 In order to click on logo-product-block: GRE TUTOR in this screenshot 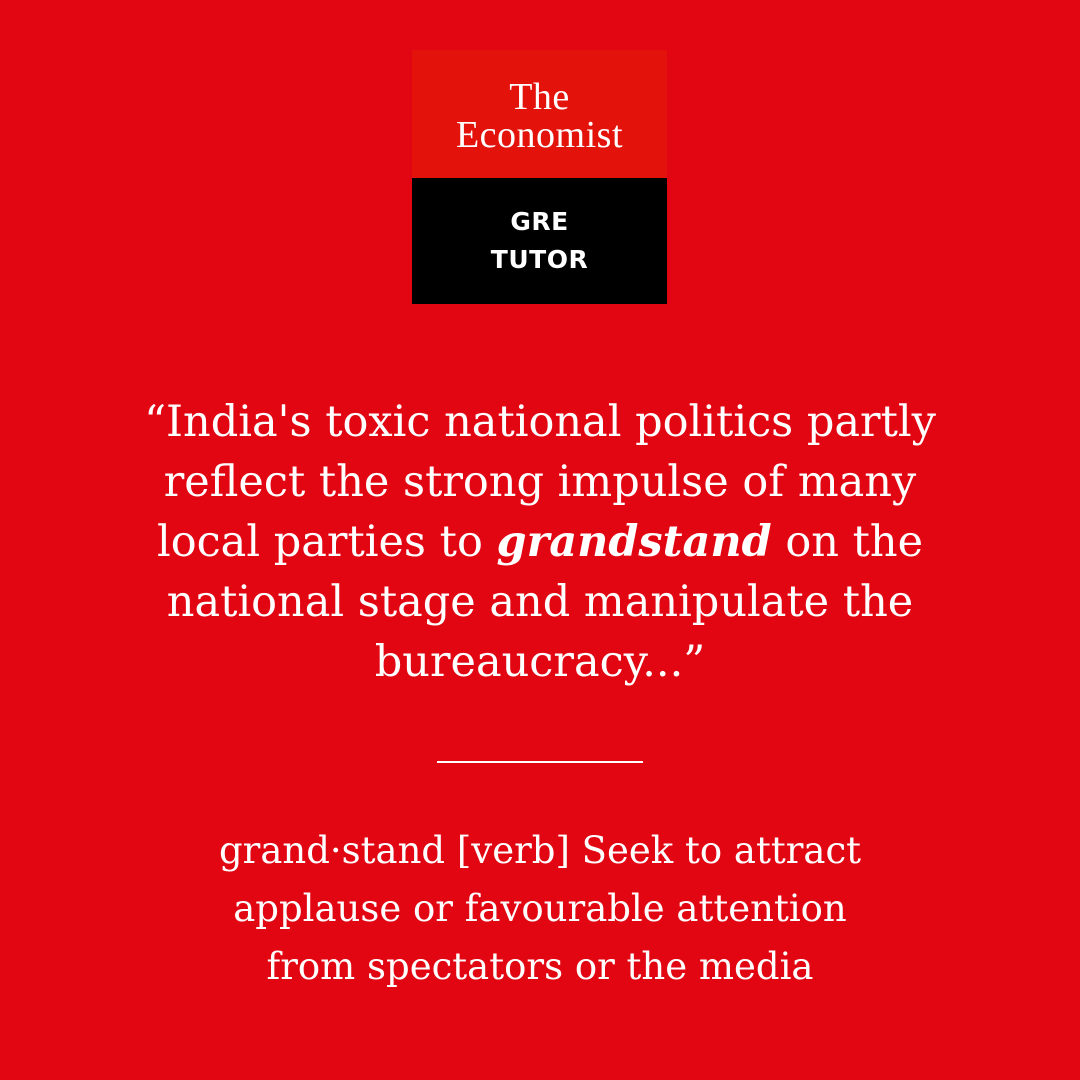, I will do `click(539, 241)`.